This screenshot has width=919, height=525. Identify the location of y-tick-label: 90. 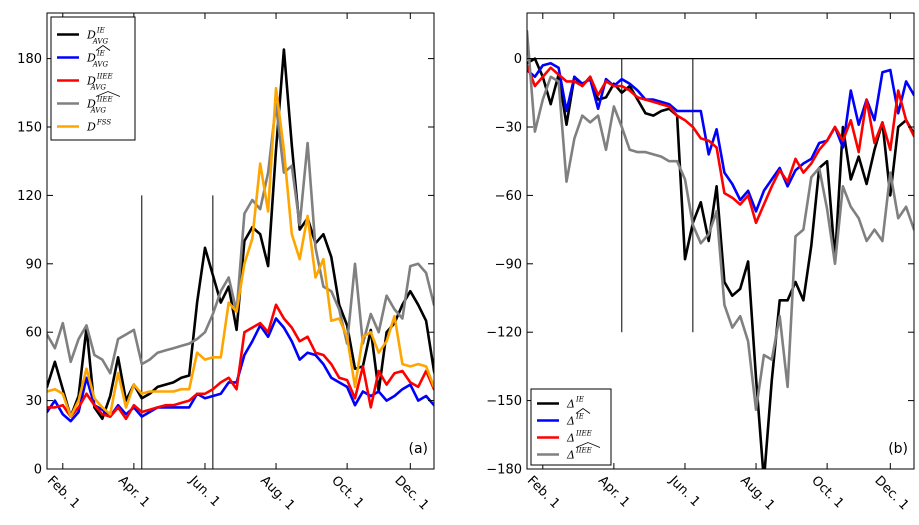
(33, 264).